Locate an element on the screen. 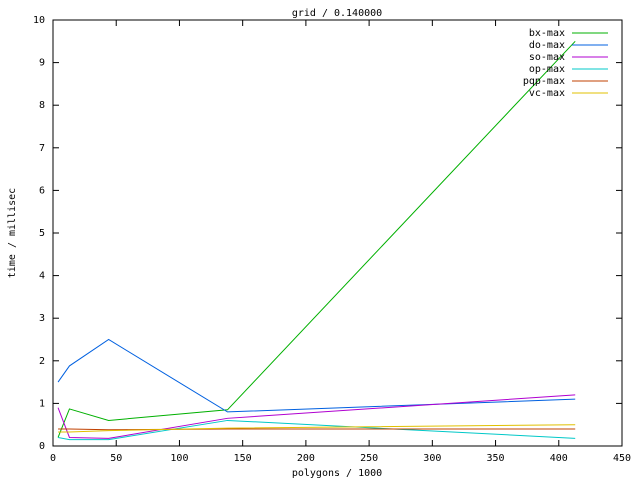  x-tick-label: 0 is located at coordinates (53, 458).